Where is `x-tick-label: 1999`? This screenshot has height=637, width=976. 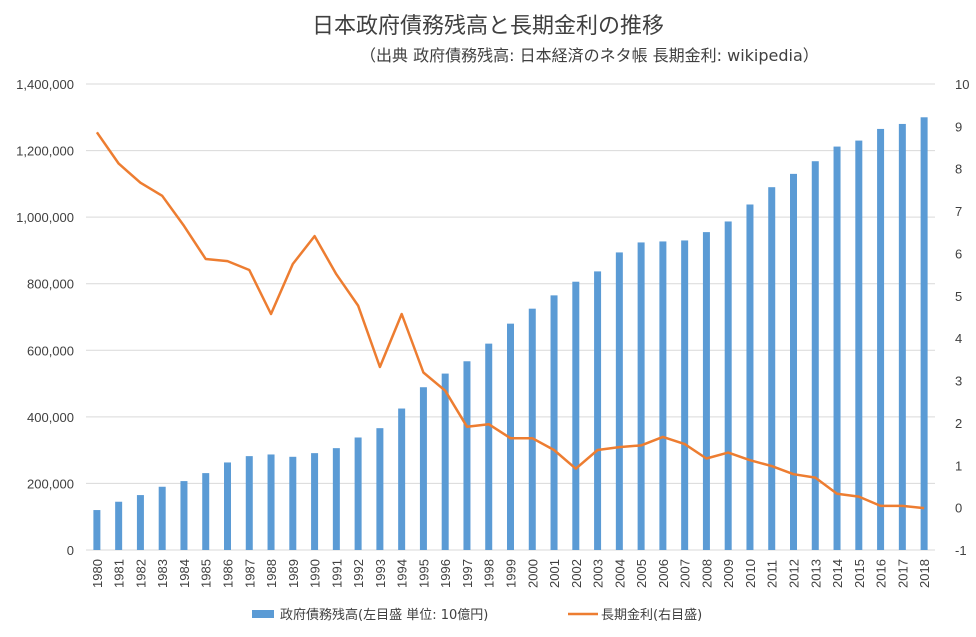
x-tick-label: 1999 is located at coordinates (511, 573).